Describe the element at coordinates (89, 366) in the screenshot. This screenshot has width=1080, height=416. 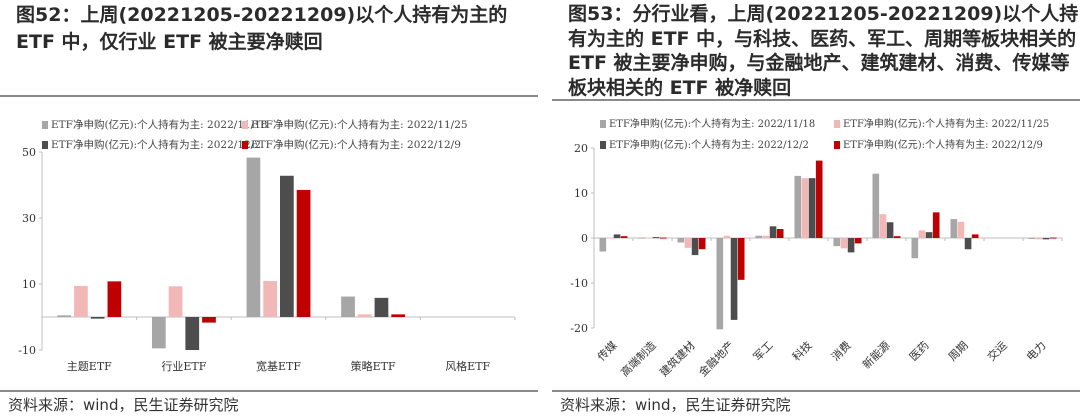
I see `x-tick-label: 主题ETF` at that location.